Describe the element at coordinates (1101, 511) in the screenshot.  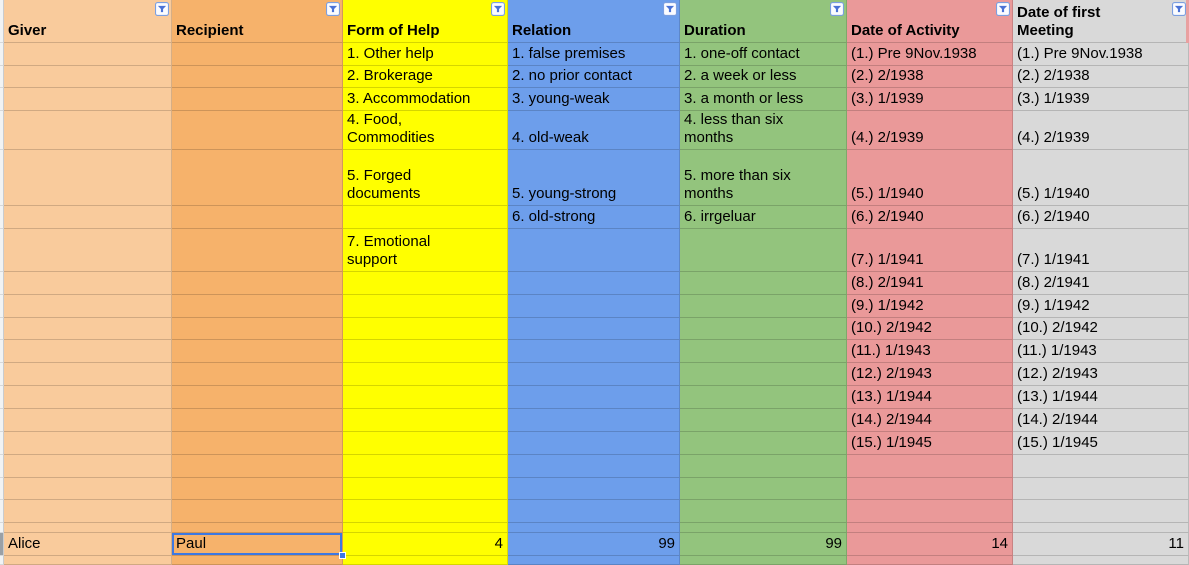
I see `cell-date-of-first-meeting-r19` at that location.